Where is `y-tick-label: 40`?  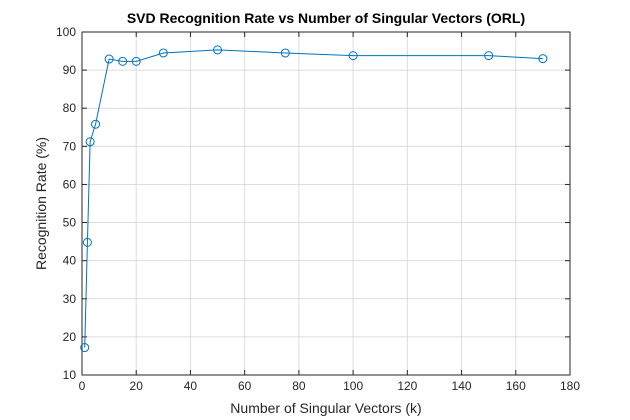 y-tick-label: 40 is located at coordinates (70, 261).